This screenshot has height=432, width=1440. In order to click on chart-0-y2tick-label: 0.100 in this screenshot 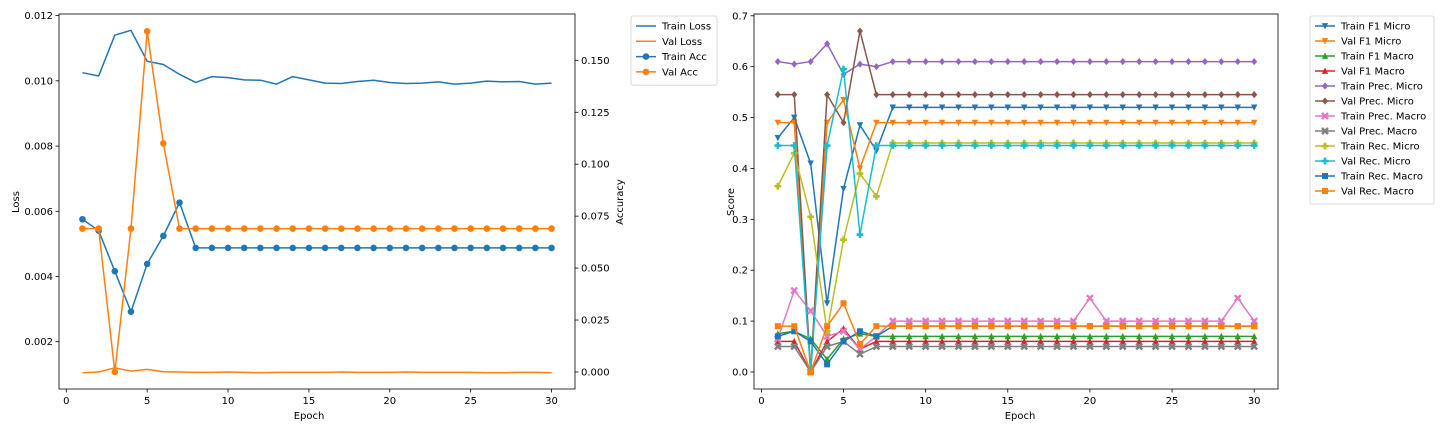, I will do `click(595, 165)`.